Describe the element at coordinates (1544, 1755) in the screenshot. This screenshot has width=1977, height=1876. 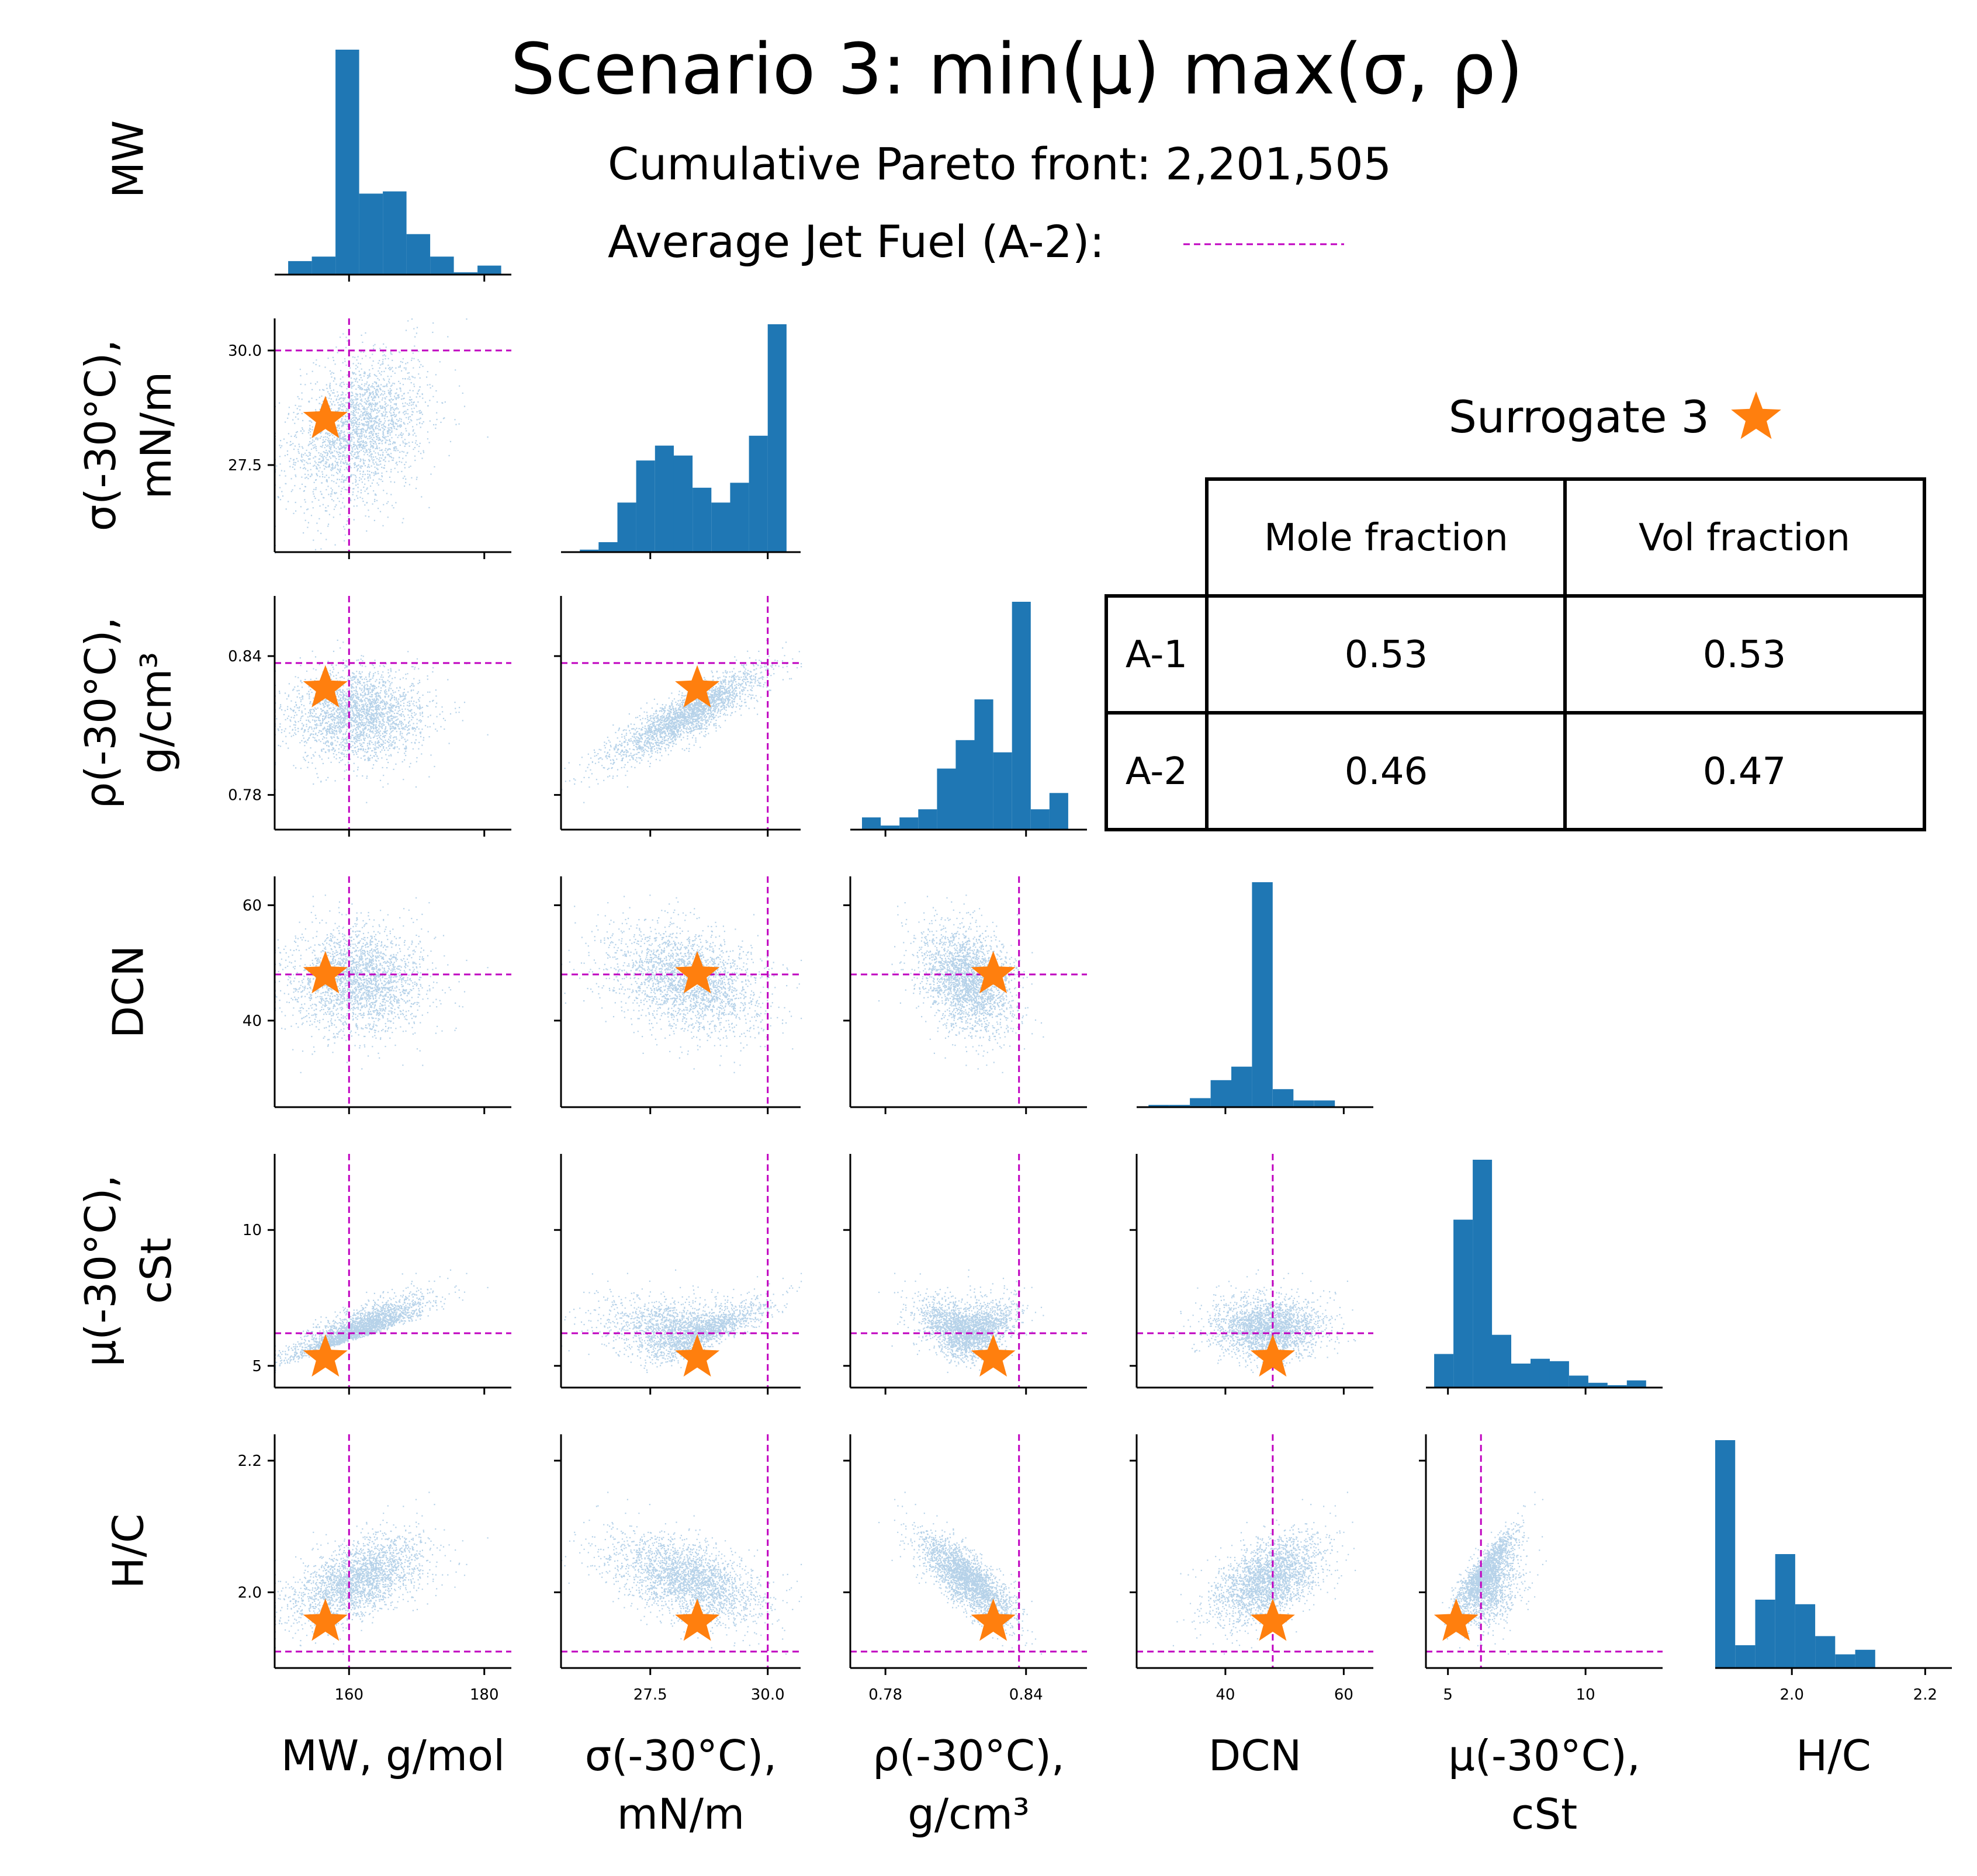
I see `column-label: μ(-30°C),` at that location.